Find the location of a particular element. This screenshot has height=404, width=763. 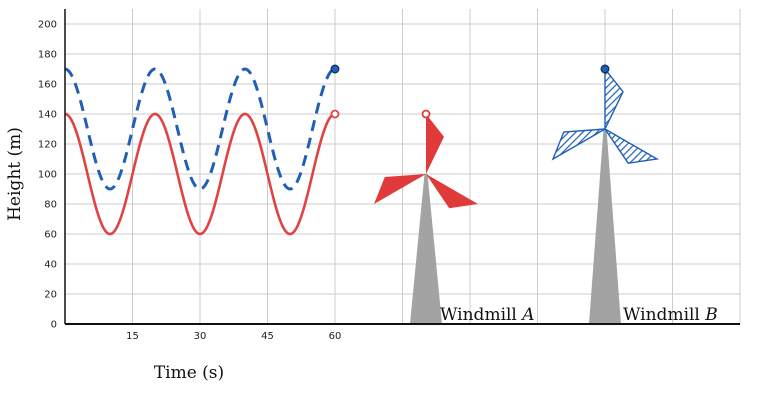

windmill-tower-b is located at coordinates (605, 226).